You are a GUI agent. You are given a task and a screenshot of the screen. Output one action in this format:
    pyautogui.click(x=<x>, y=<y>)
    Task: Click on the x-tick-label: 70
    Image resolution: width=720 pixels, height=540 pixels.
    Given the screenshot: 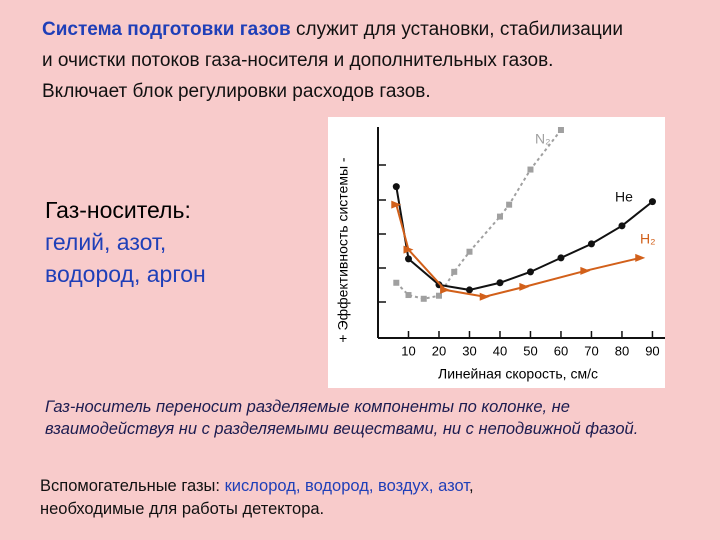 What is the action you would take?
    pyautogui.click(x=591, y=350)
    